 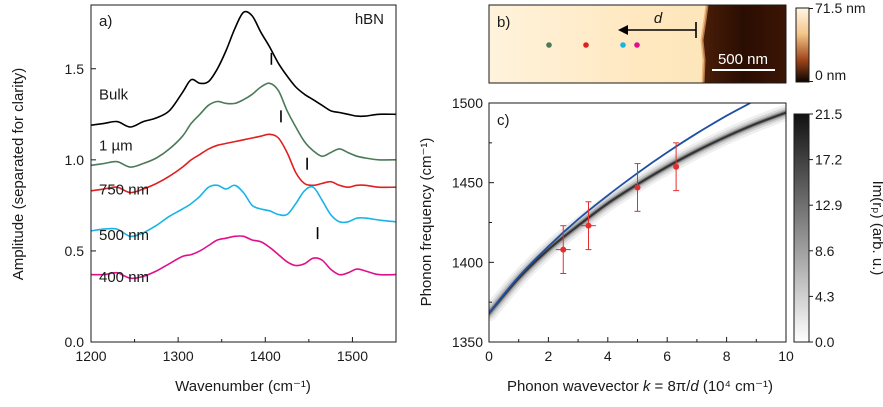 What do you see at coordinates (75, 342) in the screenshot?
I see `y-tick-label-0: 0.0` at bounding box center [75, 342].